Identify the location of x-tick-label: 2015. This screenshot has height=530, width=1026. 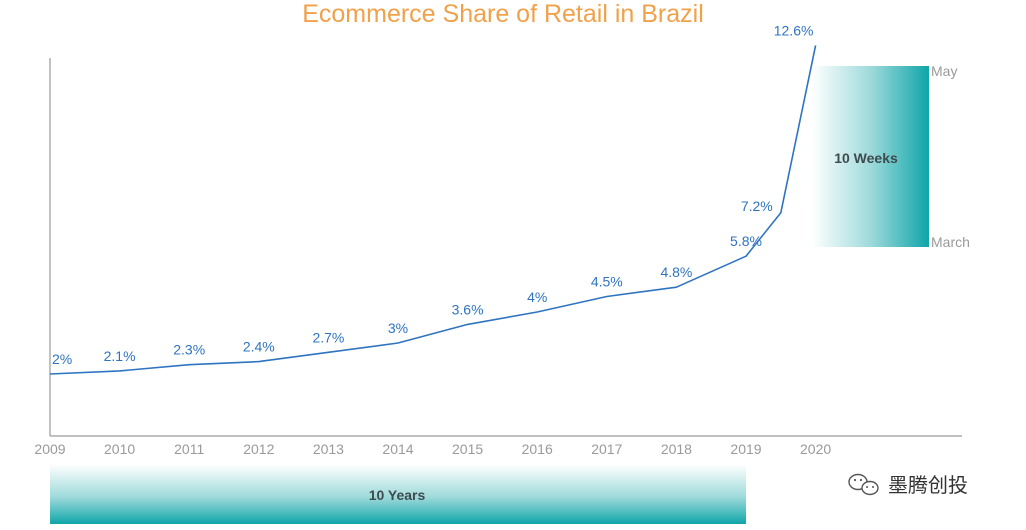
(467, 449).